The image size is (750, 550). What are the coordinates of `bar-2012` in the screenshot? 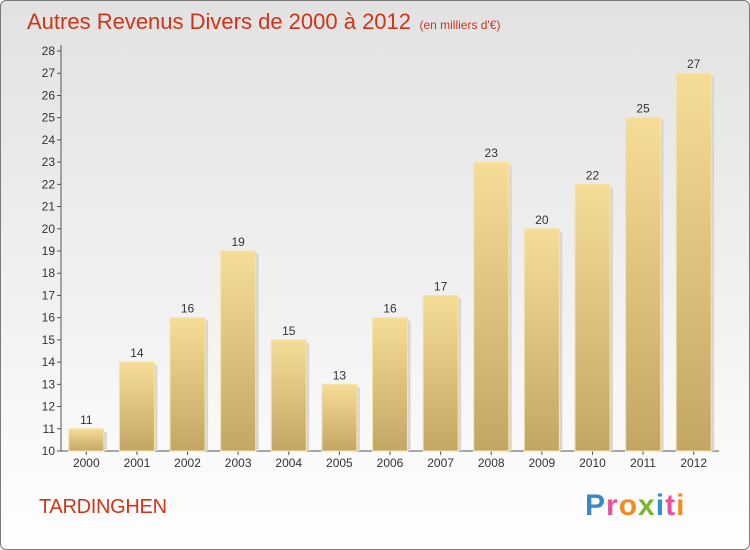 It's located at (693, 262).